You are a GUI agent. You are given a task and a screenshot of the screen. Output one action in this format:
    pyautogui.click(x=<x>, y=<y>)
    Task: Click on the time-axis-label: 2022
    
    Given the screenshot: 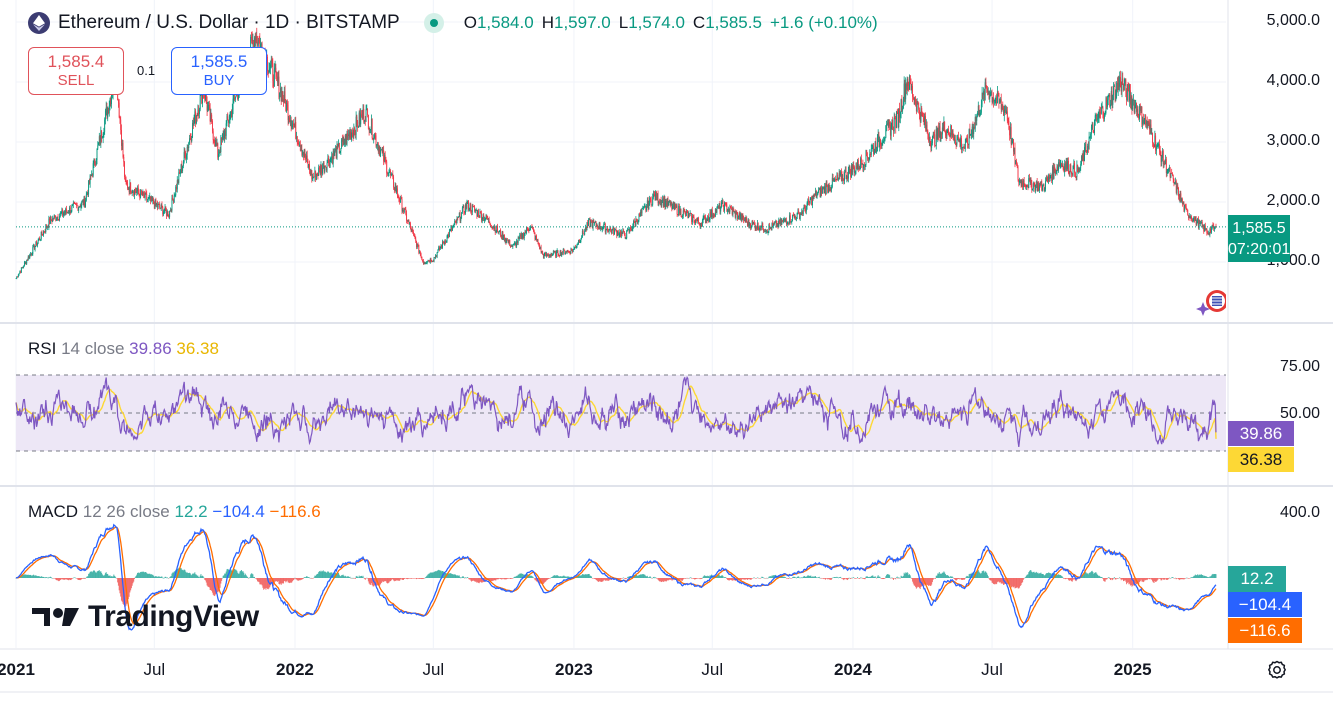 What is the action you would take?
    pyautogui.click(x=295, y=669)
    